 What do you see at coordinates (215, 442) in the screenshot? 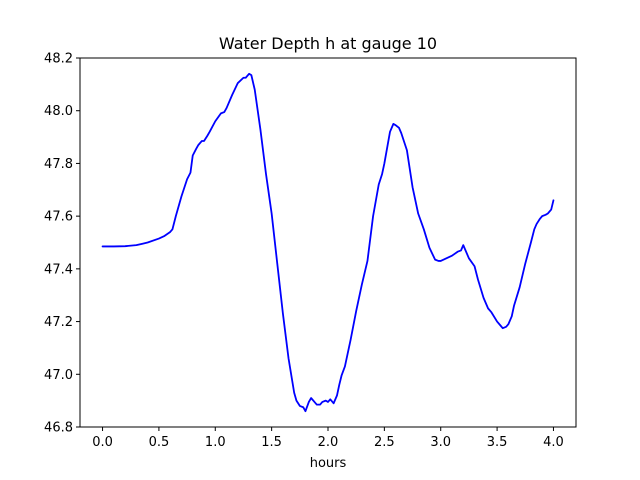
I see `x-tick-label: 1.0` at bounding box center [215, 442].